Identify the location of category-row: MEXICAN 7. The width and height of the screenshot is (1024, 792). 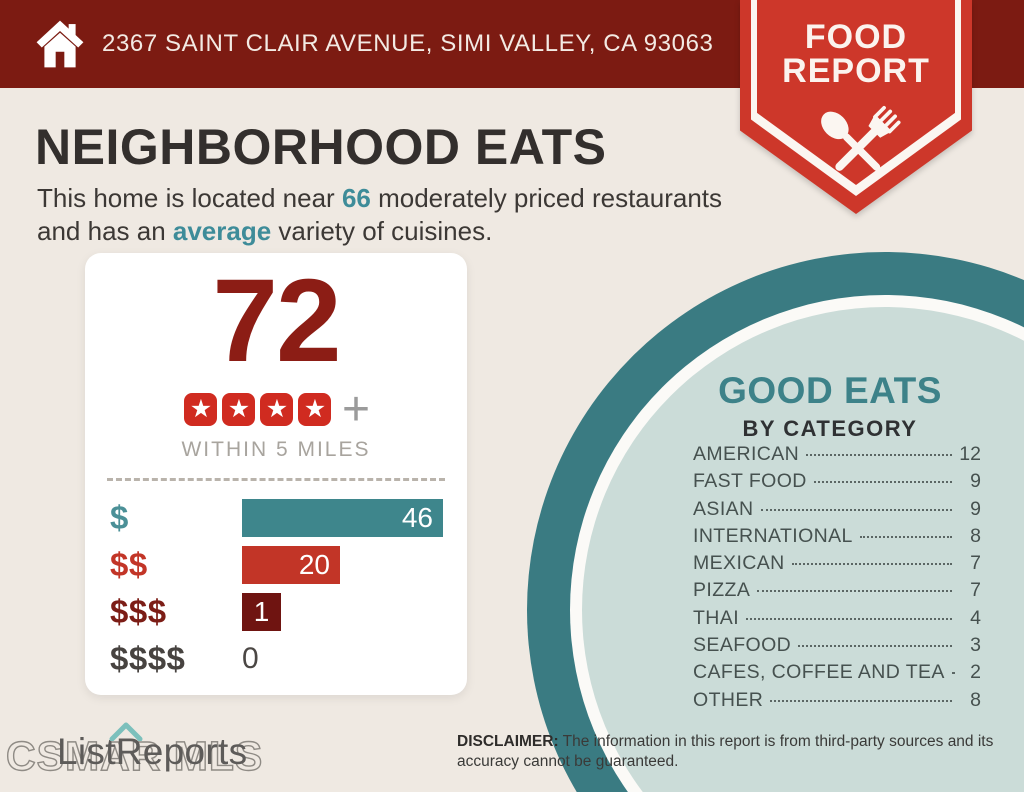
(837, 565).